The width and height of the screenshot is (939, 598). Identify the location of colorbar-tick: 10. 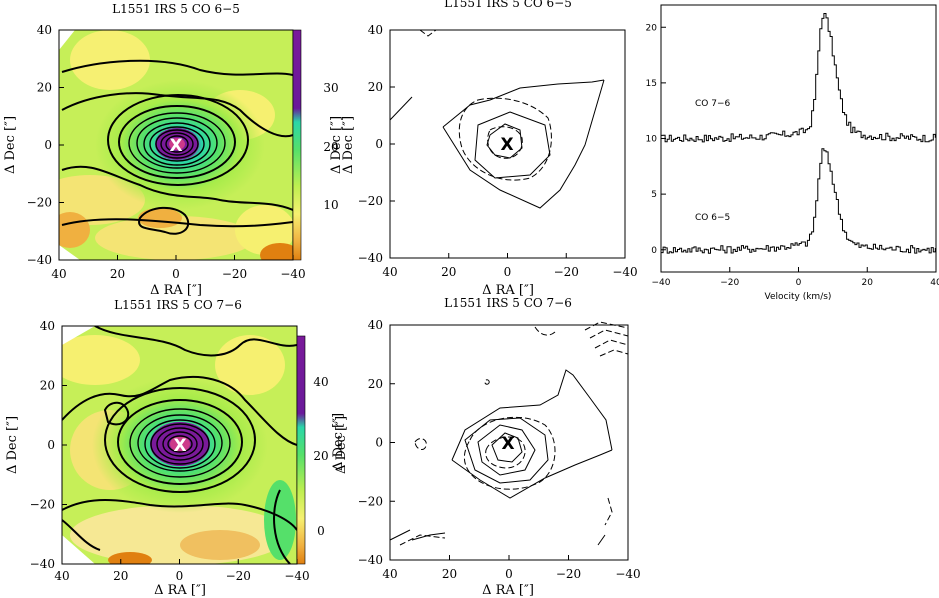
(330, 205).